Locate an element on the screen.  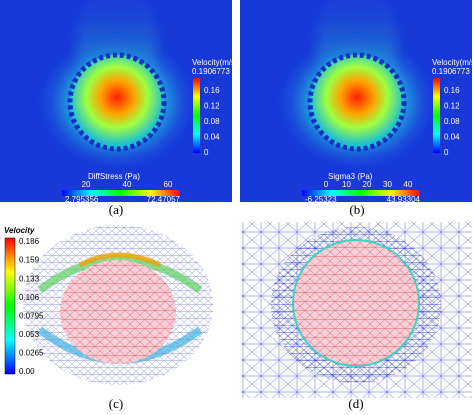
colorbar-tick: 0.0795 is located at coordinates (31, 315).